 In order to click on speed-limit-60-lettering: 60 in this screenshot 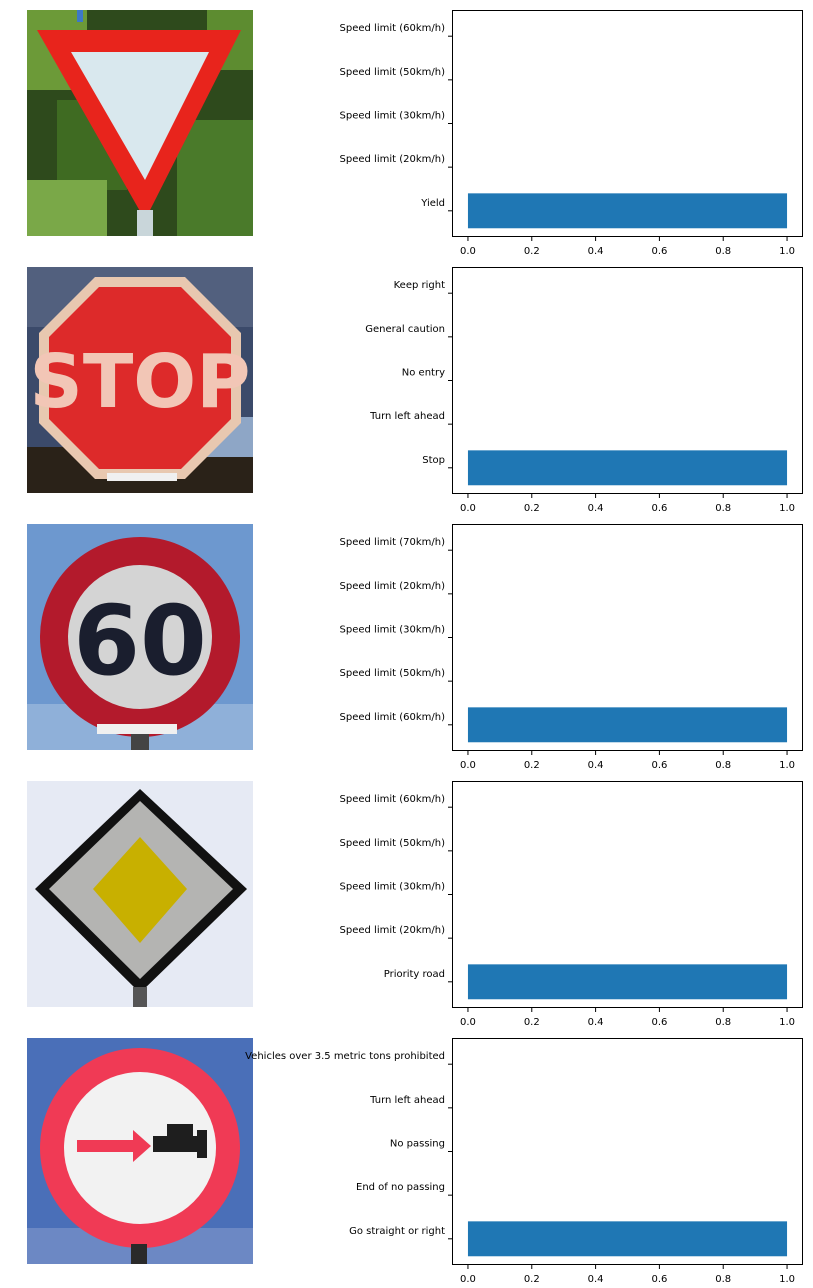, I will do `click(140, 641)`.